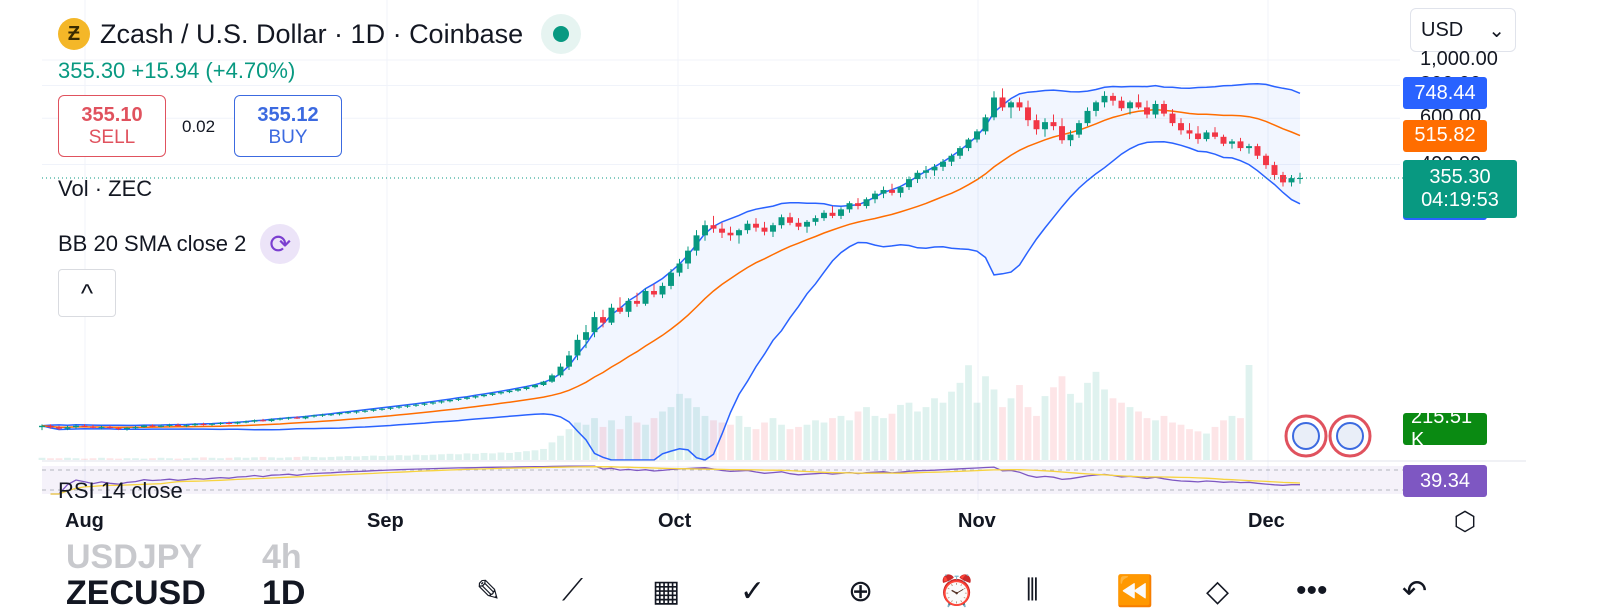 This screenshot has height=613, width=1600. What do you see at coordinates (288, 126) in the screenshot?
I see `buy-button: 355.12 BUY` at bounding box center [288, 126].